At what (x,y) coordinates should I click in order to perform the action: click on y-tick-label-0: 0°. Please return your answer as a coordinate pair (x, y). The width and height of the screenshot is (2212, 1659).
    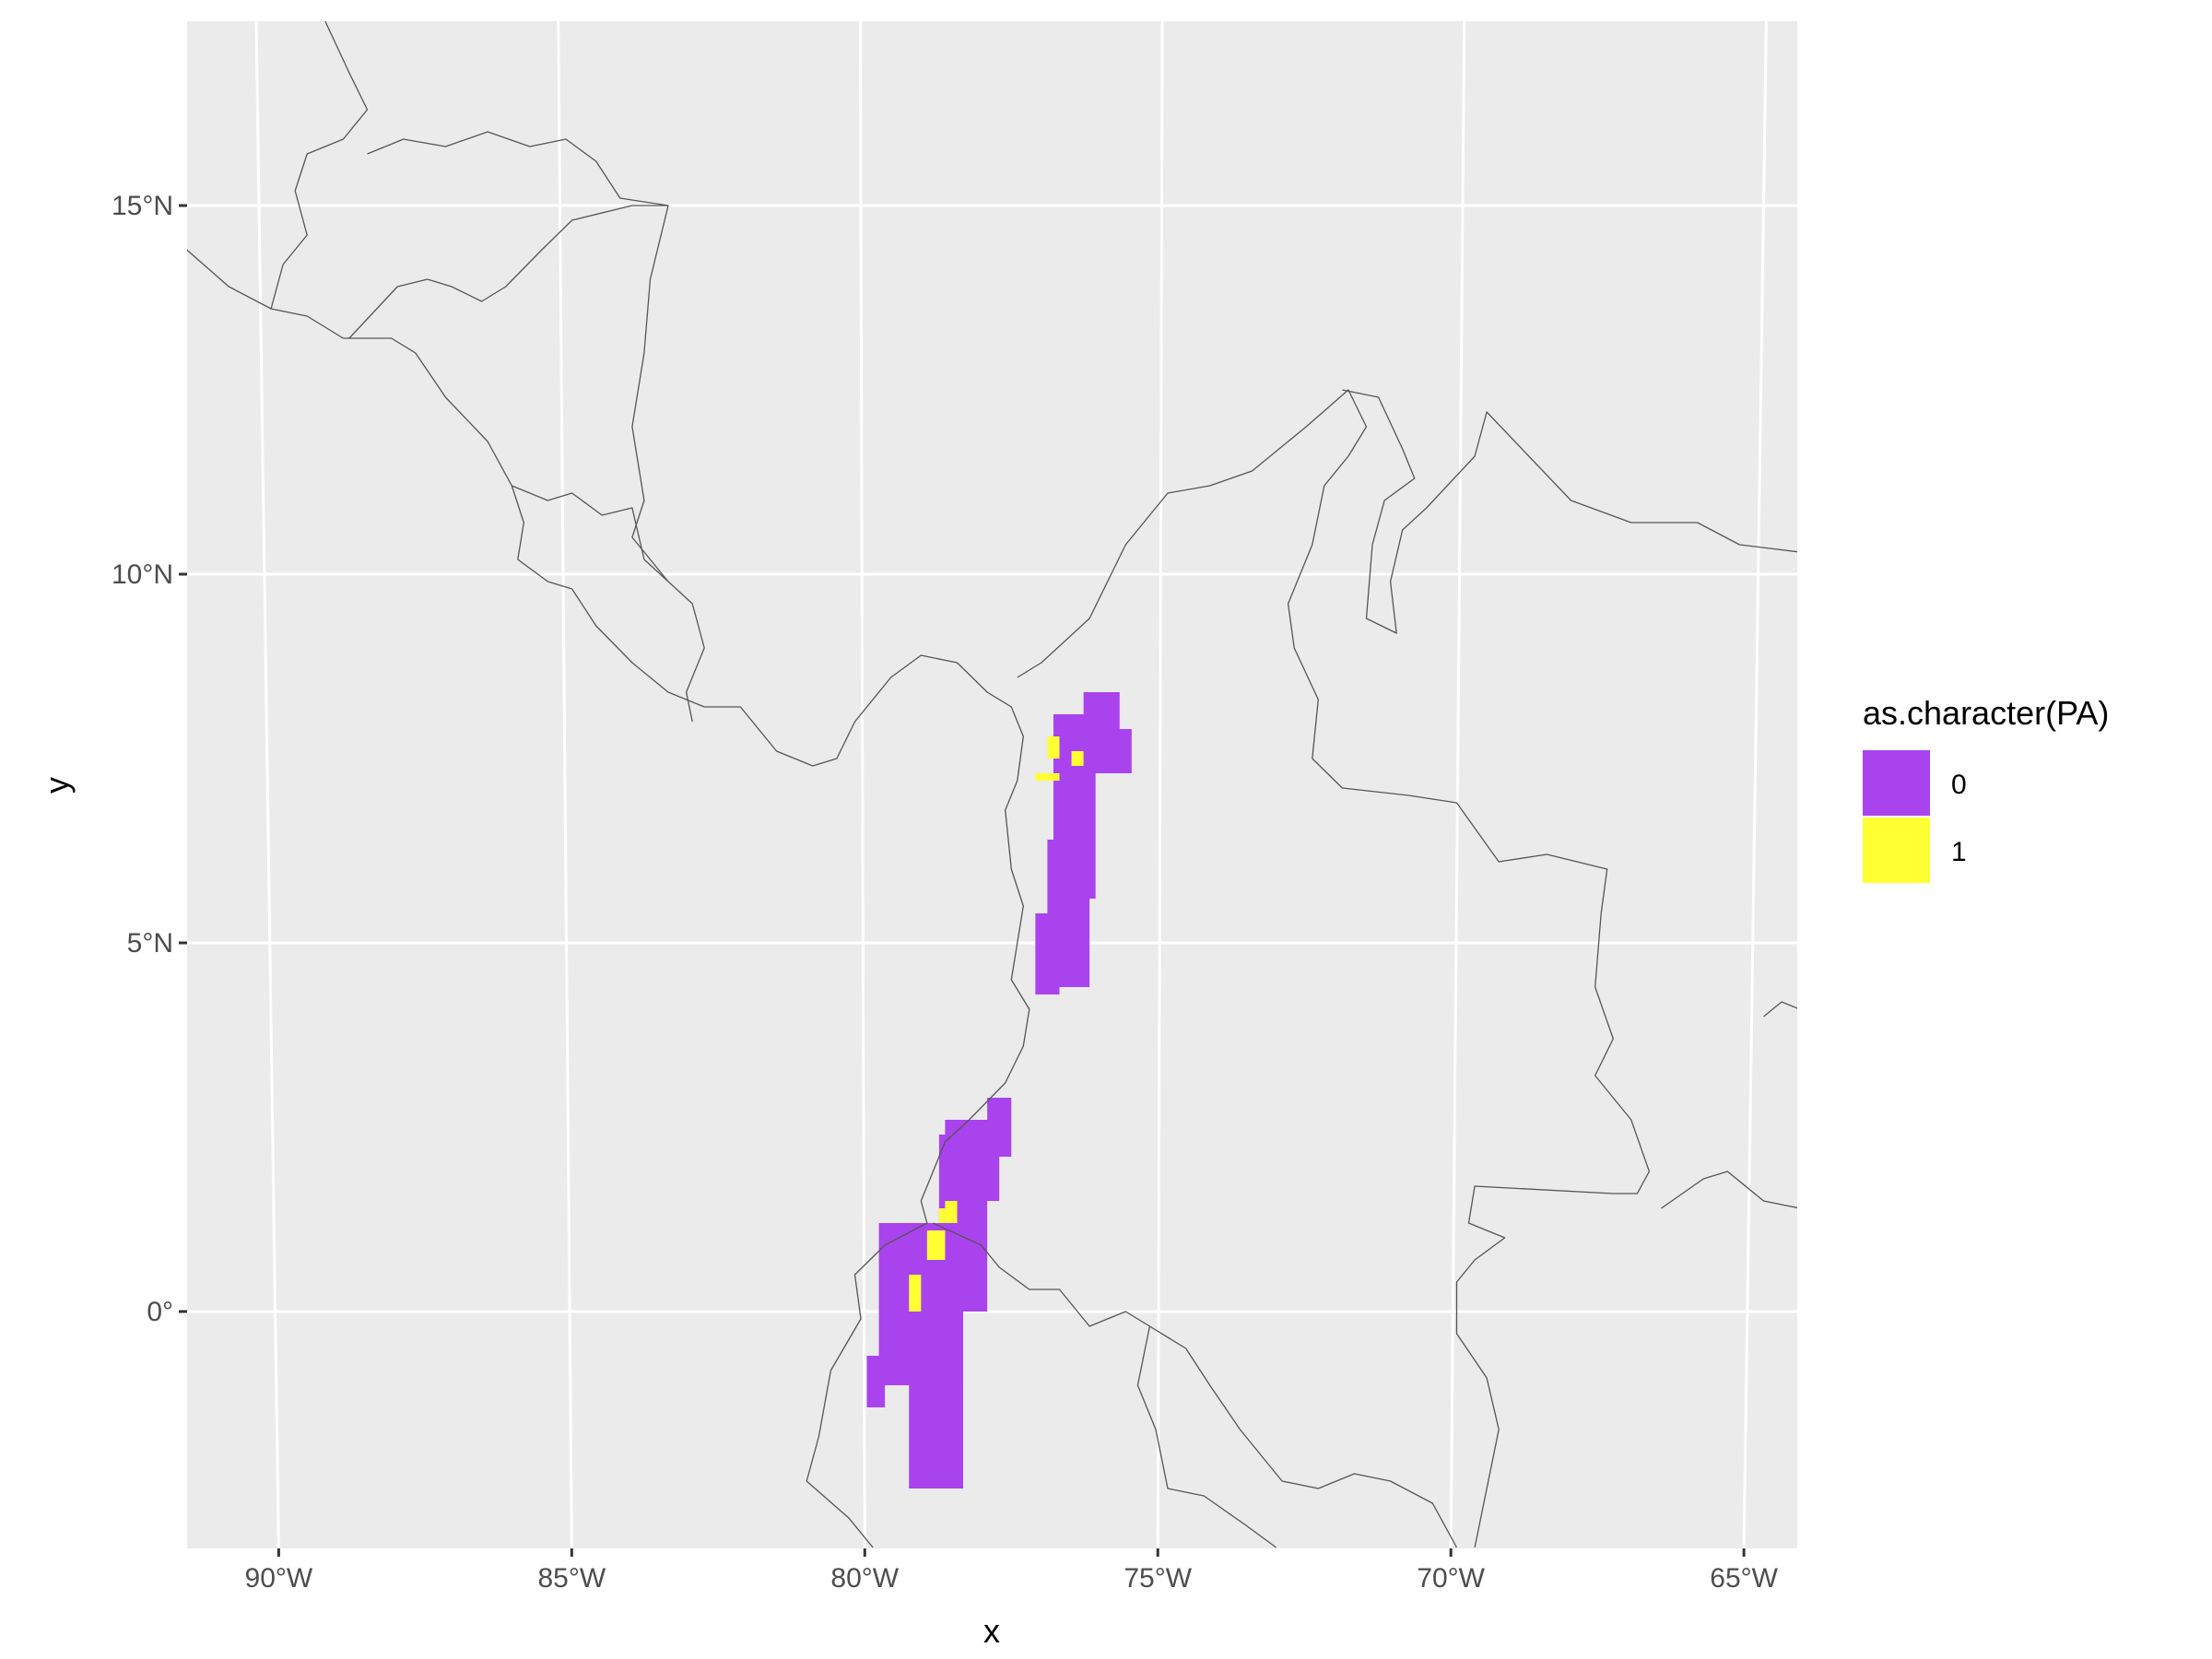
    Looking at the image, I should click on (160, 1312).